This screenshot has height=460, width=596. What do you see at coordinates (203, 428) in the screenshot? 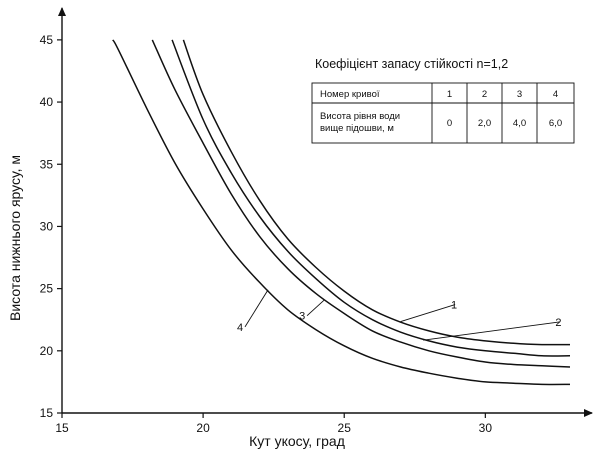
I see `x-tick-label: 20` at bounding box center [203, 428].